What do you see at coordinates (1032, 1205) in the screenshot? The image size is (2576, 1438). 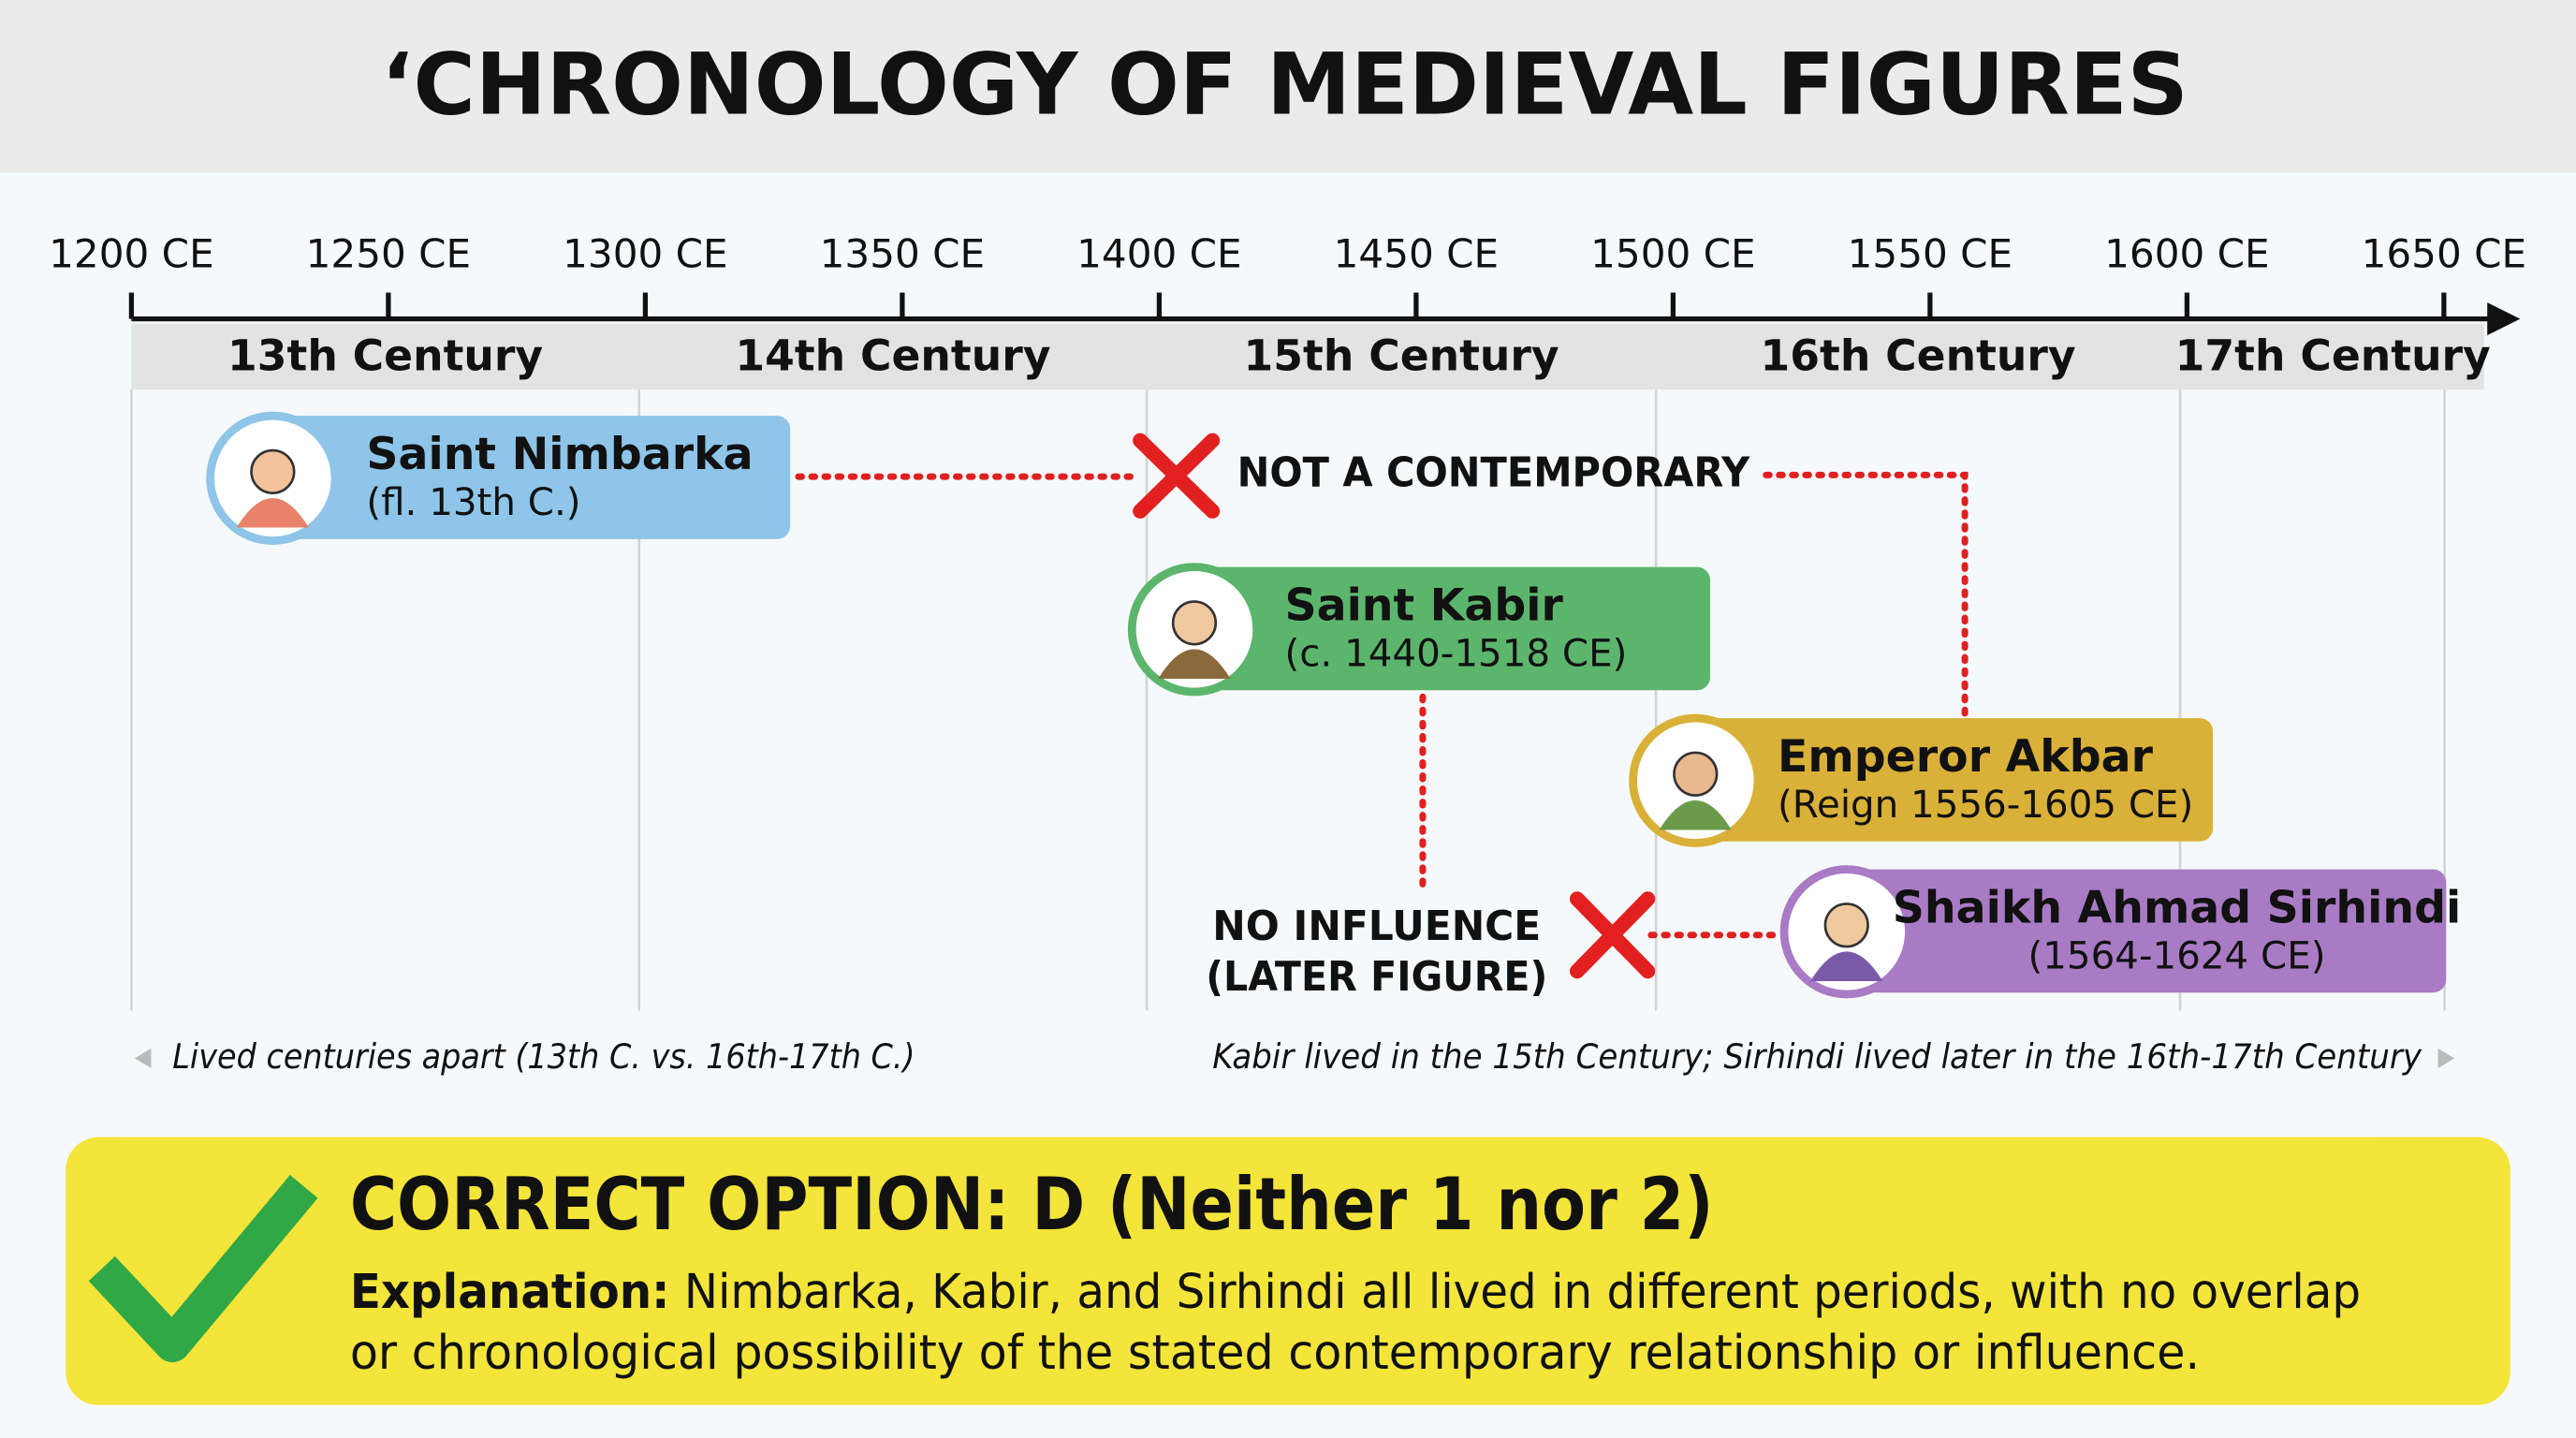 I see `answer-heading: CORRECT OPTION: D (Neither 1 nor 2)` at bounding box center [1032, 1205].